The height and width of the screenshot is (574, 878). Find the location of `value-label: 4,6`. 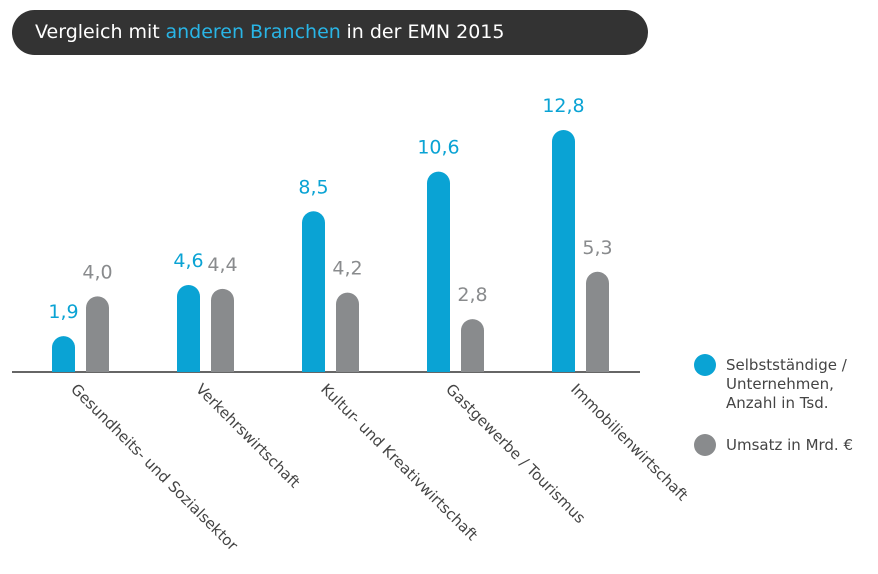

value-label: 4,6 is located at coordinates (188, 261).